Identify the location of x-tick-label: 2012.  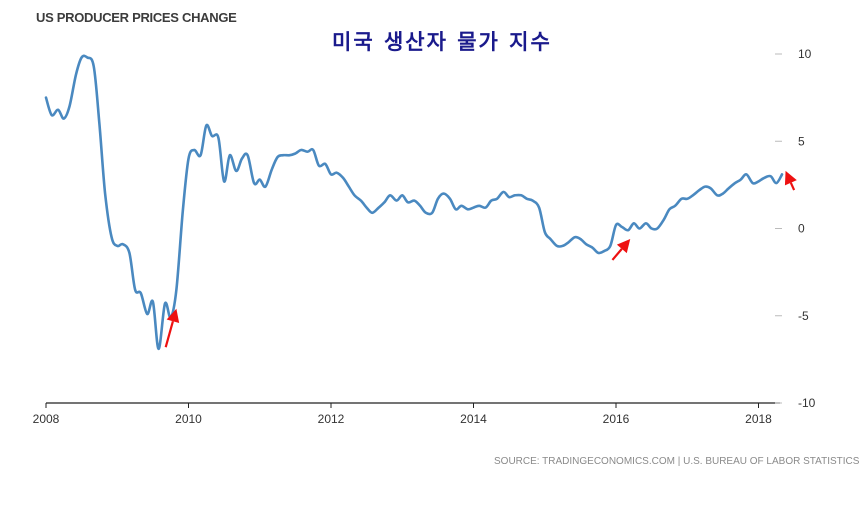
(331, 419).